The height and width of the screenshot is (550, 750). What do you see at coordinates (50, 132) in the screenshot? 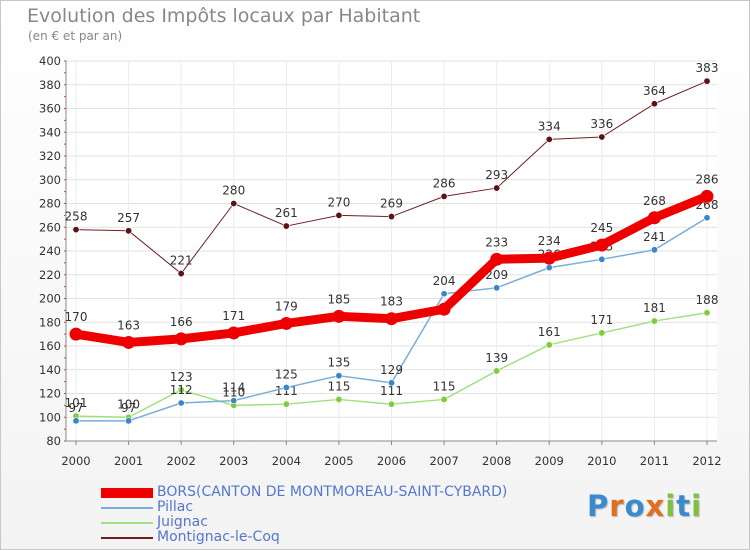
I see `y-tick-label: 340` at bounding box center [50, 132].